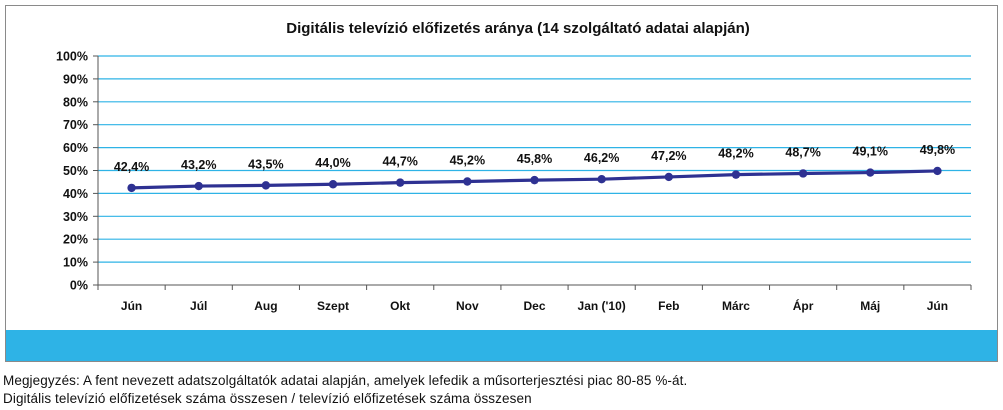 The height and width of the screenshot is (410, 1003). I want to click on data-label: 49,8%, so click(937, 150).